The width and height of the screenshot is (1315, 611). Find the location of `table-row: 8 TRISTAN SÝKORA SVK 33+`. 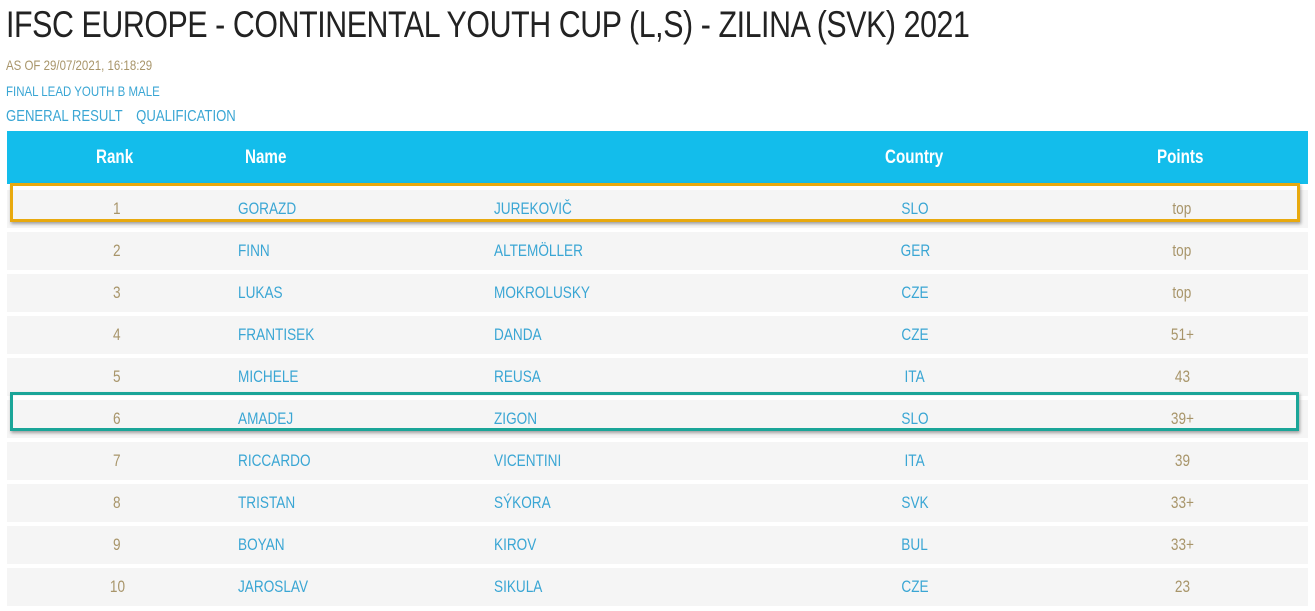

table-row: 8 TRISTAN SÝKORA SVK 33+ is located at coordinates (657, 503).